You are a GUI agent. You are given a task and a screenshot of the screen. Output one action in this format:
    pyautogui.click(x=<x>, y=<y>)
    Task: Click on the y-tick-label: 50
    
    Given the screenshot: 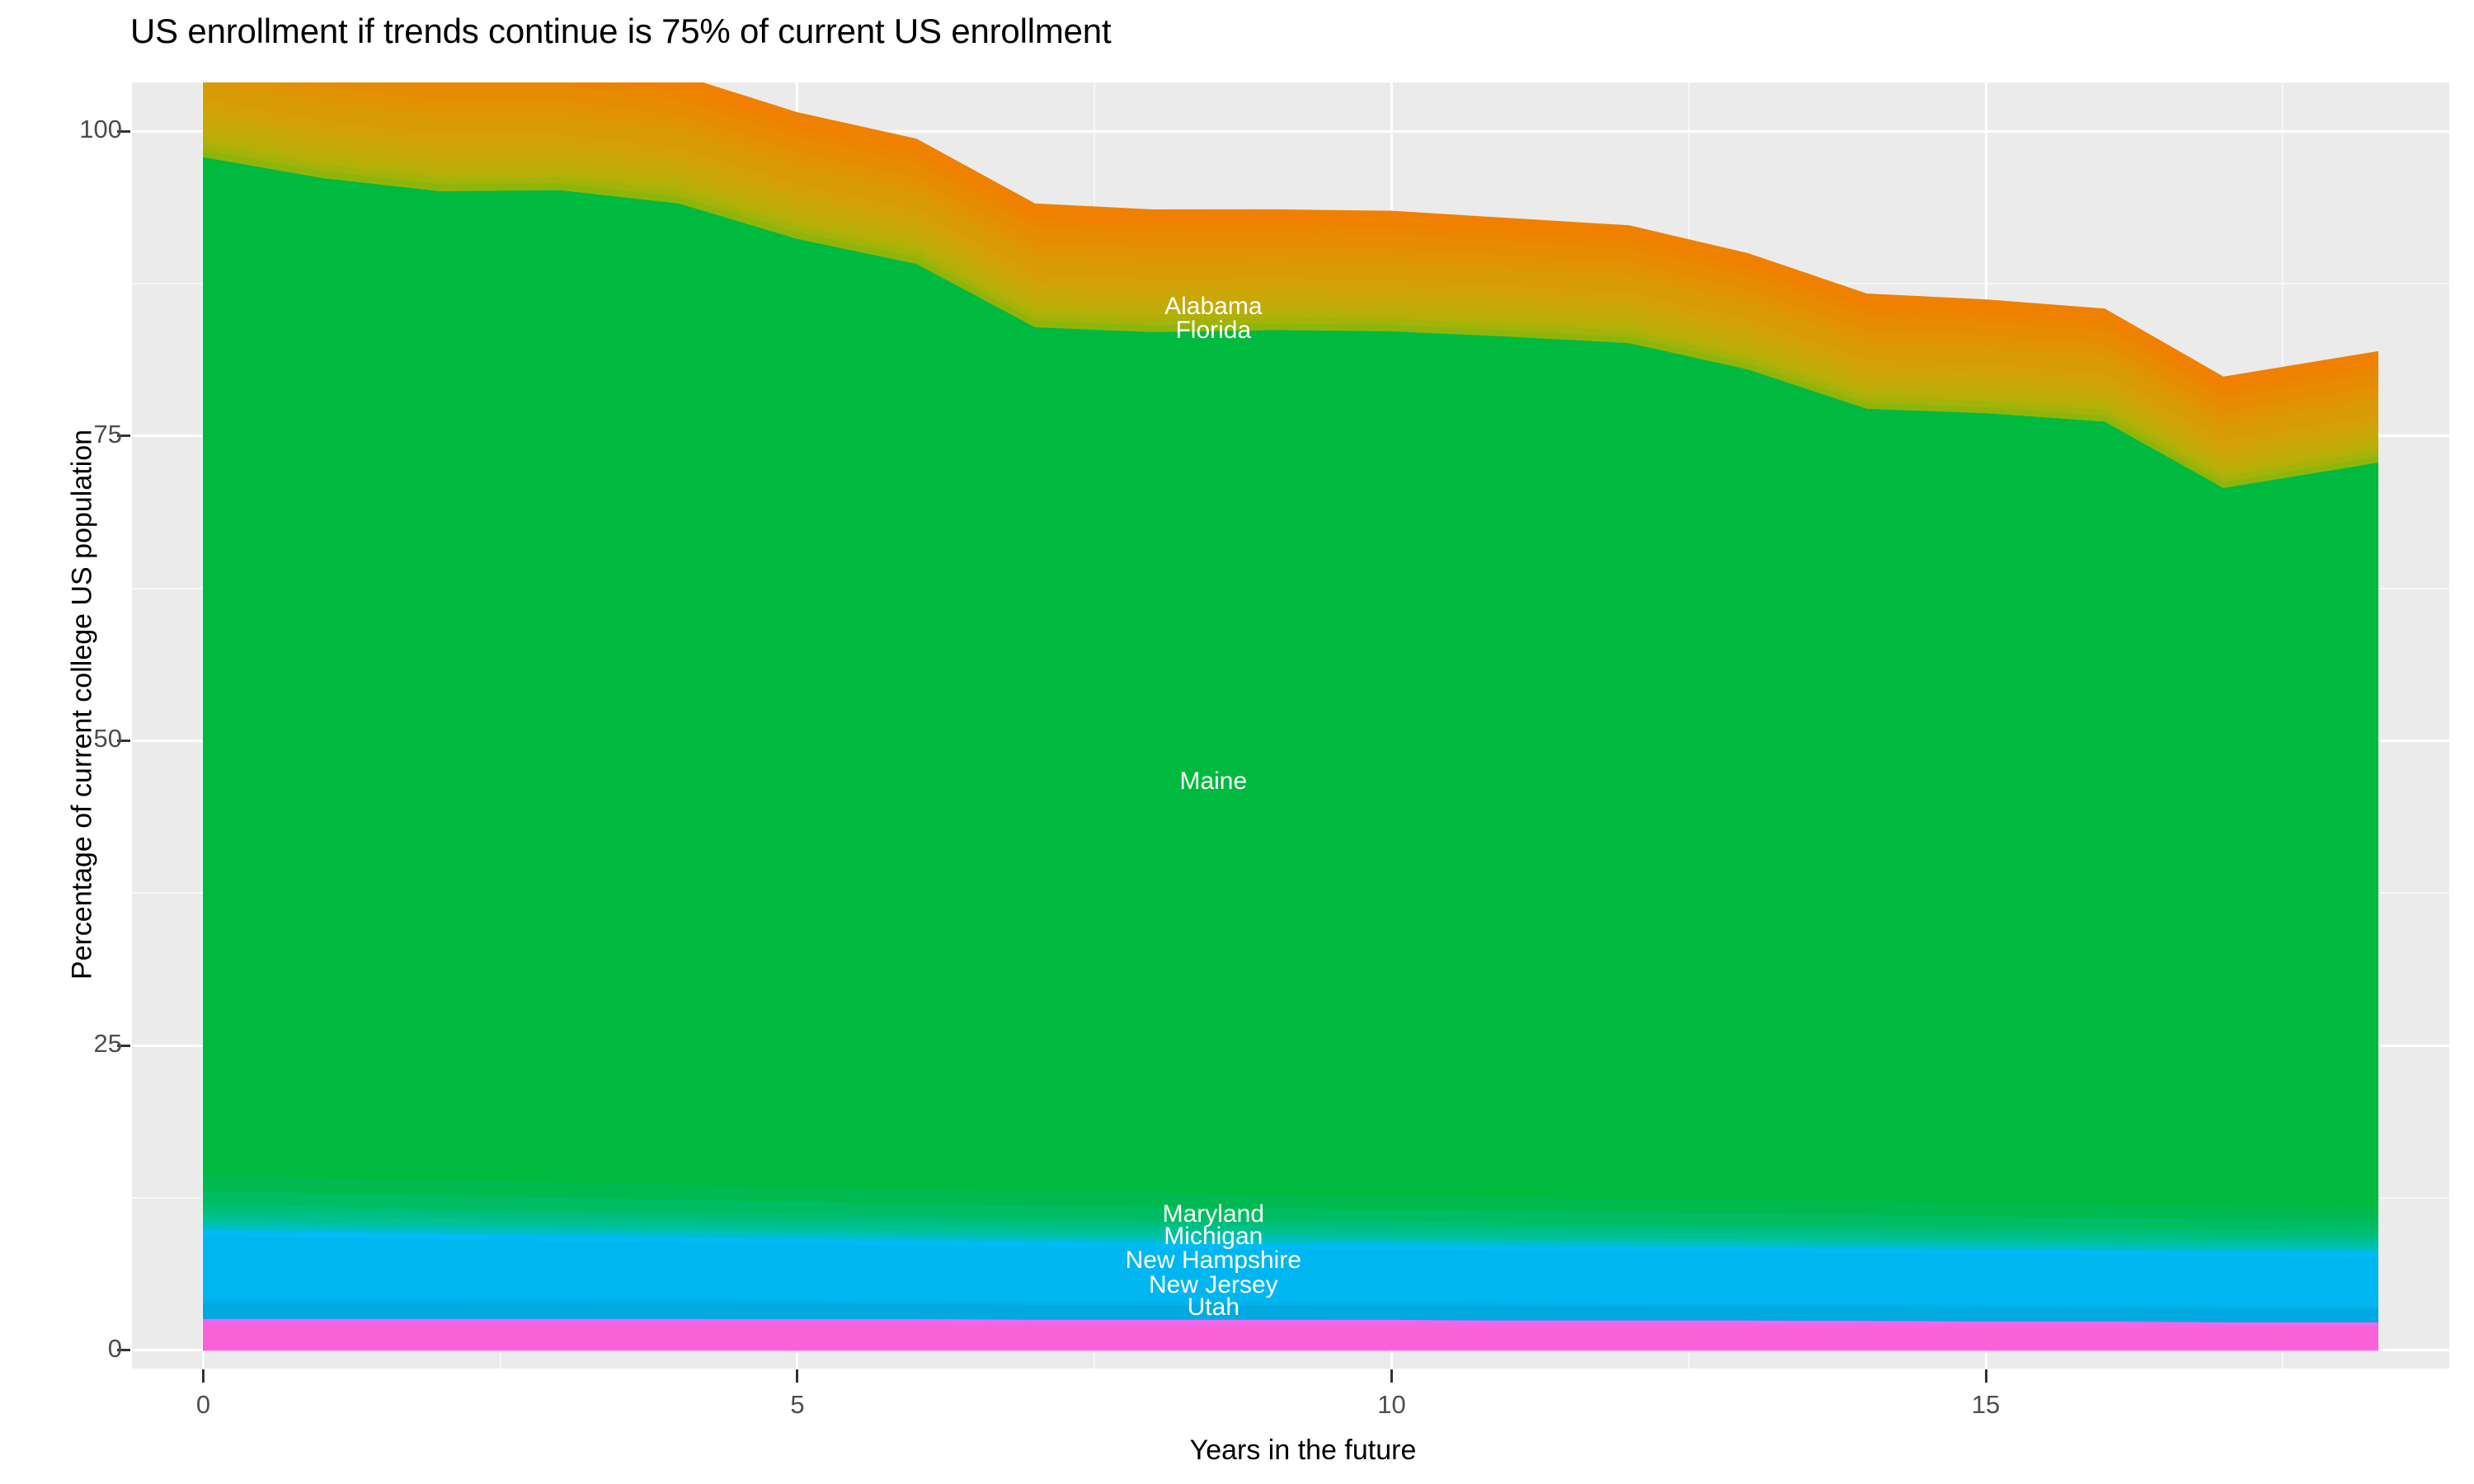 What is the action you would take?
    pyautogui.click(x=107, y=739)
    